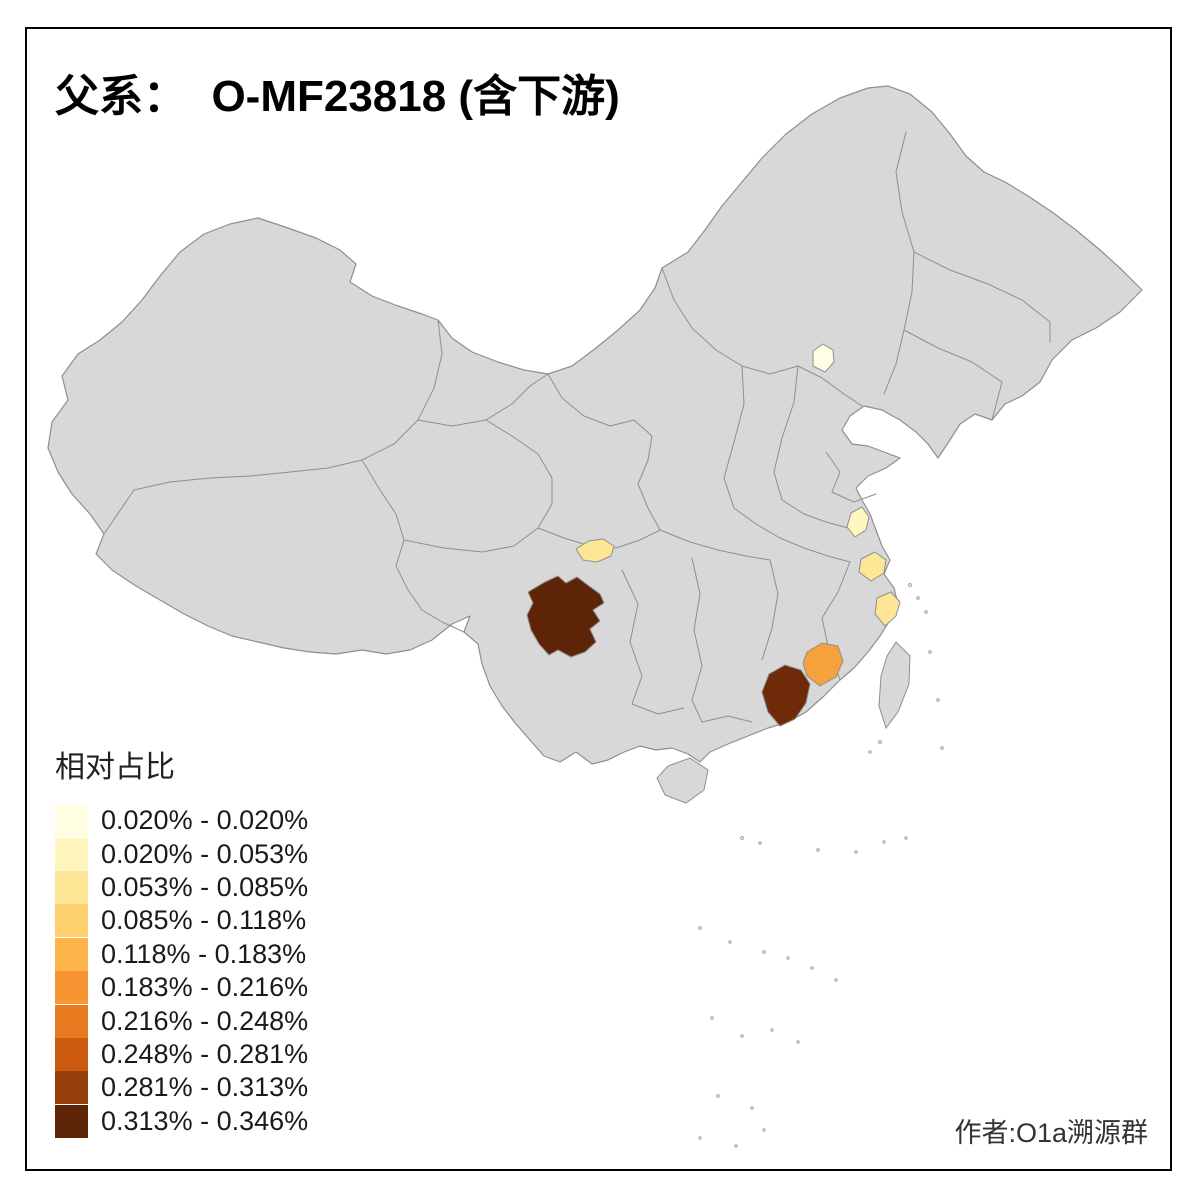 This screenshot has height=1200, width=1200. Describe the element at coordinates (205, 1120) in the screenshot. I see `legend-label: 0.313% - 0.346%` at that location.